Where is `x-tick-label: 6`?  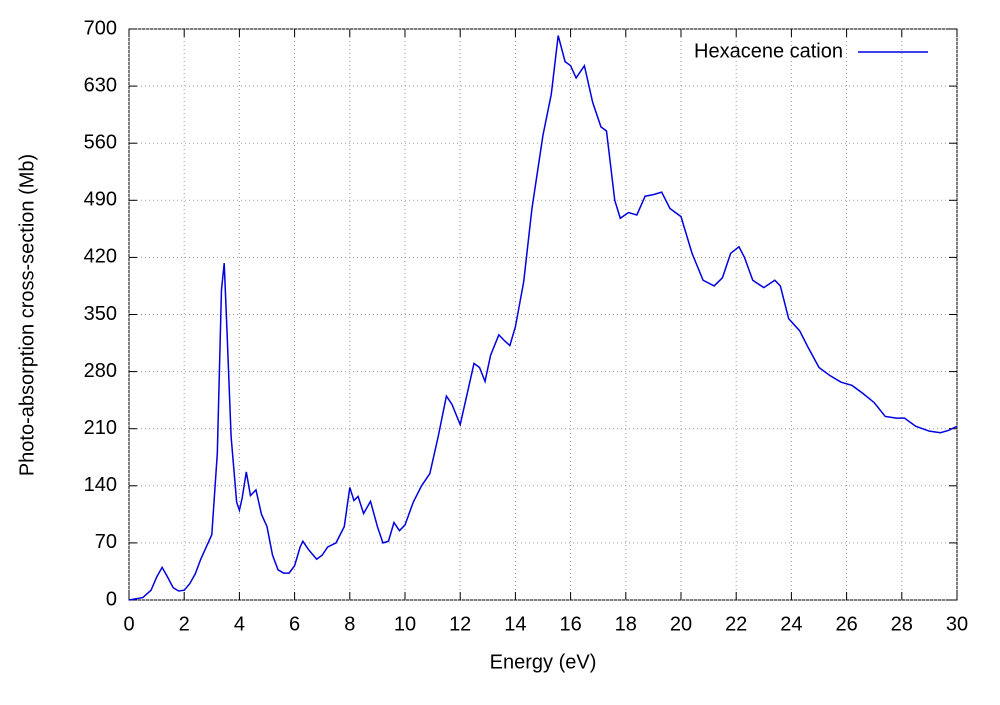
x-tick-label: 6 is located at coordinates (294, 624).